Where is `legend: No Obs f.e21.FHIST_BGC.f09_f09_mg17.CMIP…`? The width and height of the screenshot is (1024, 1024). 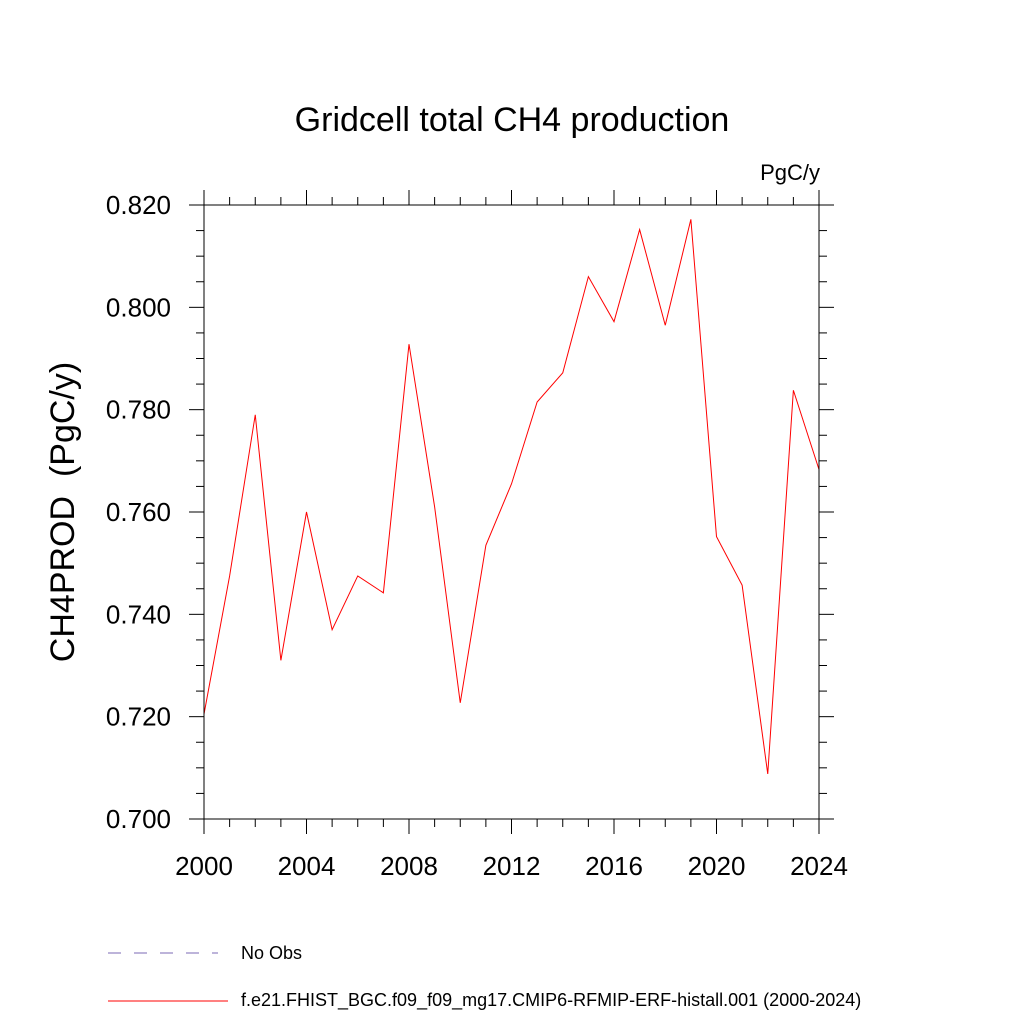
legend: No Obs f.e21.FHIST_BGC.f09_f09_mg17.CMIP… is located at coordinates (484, 977).